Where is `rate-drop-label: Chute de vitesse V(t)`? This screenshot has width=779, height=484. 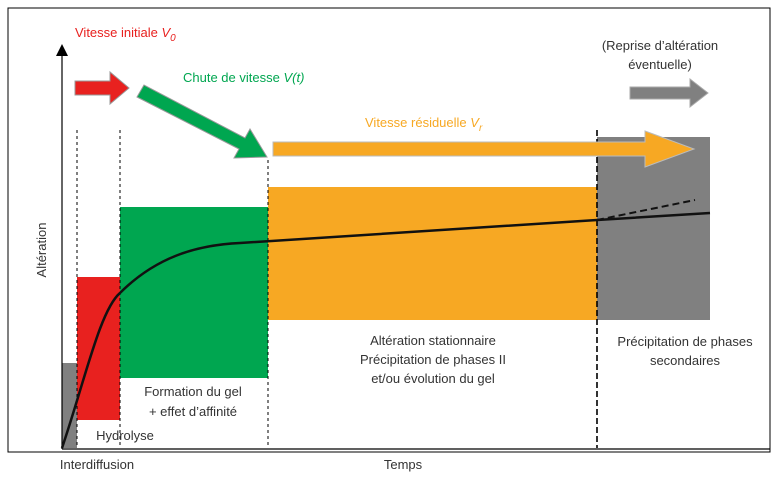 rate-drop-label: Chute de vitesse V(t) is located at coordinates (243, 77).